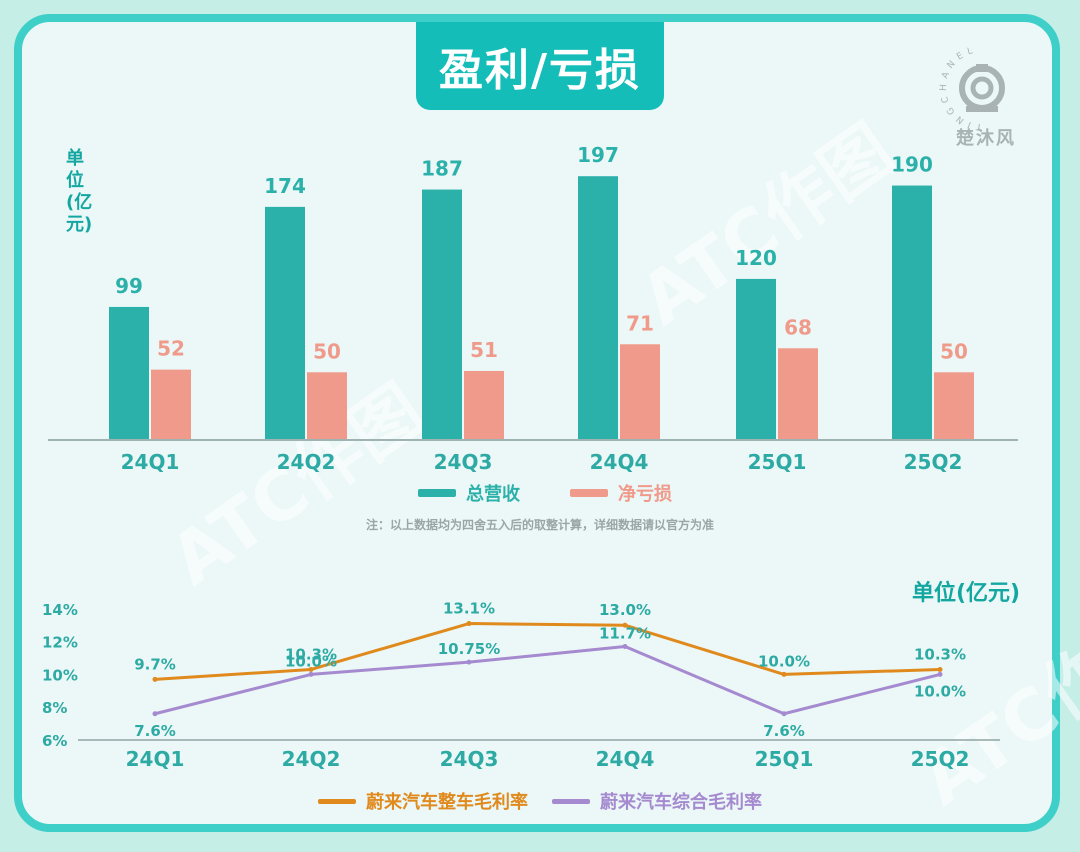 This screenshot has width=1080, height=852. What do you see at coordinates (619, 462) in the screenshot?
I see `bar-x-tick-label: 24Q4` at bounding box center [619, 462].